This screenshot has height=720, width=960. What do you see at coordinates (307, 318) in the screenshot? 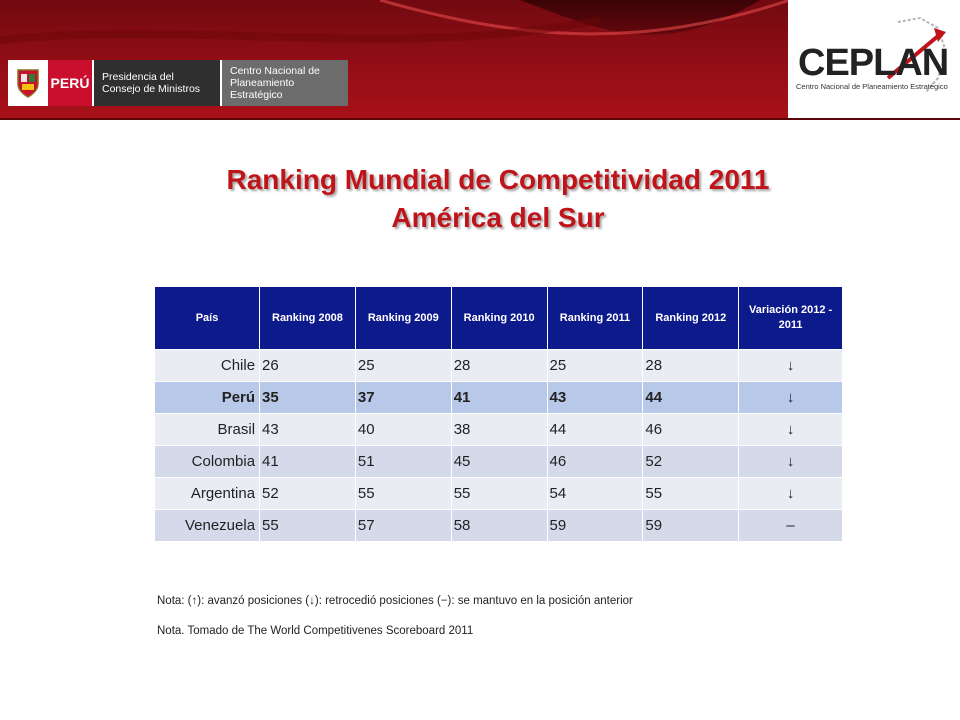
I see `header-2008: Ranking 2008` at bounding box center [307, 318].